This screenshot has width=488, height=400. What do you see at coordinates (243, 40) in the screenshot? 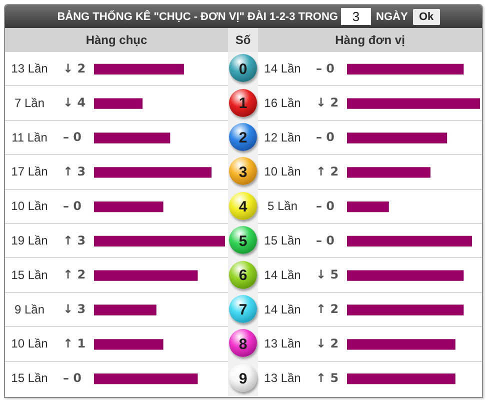
I see `y-axis-title: Số` at bounding box center [243, 40].